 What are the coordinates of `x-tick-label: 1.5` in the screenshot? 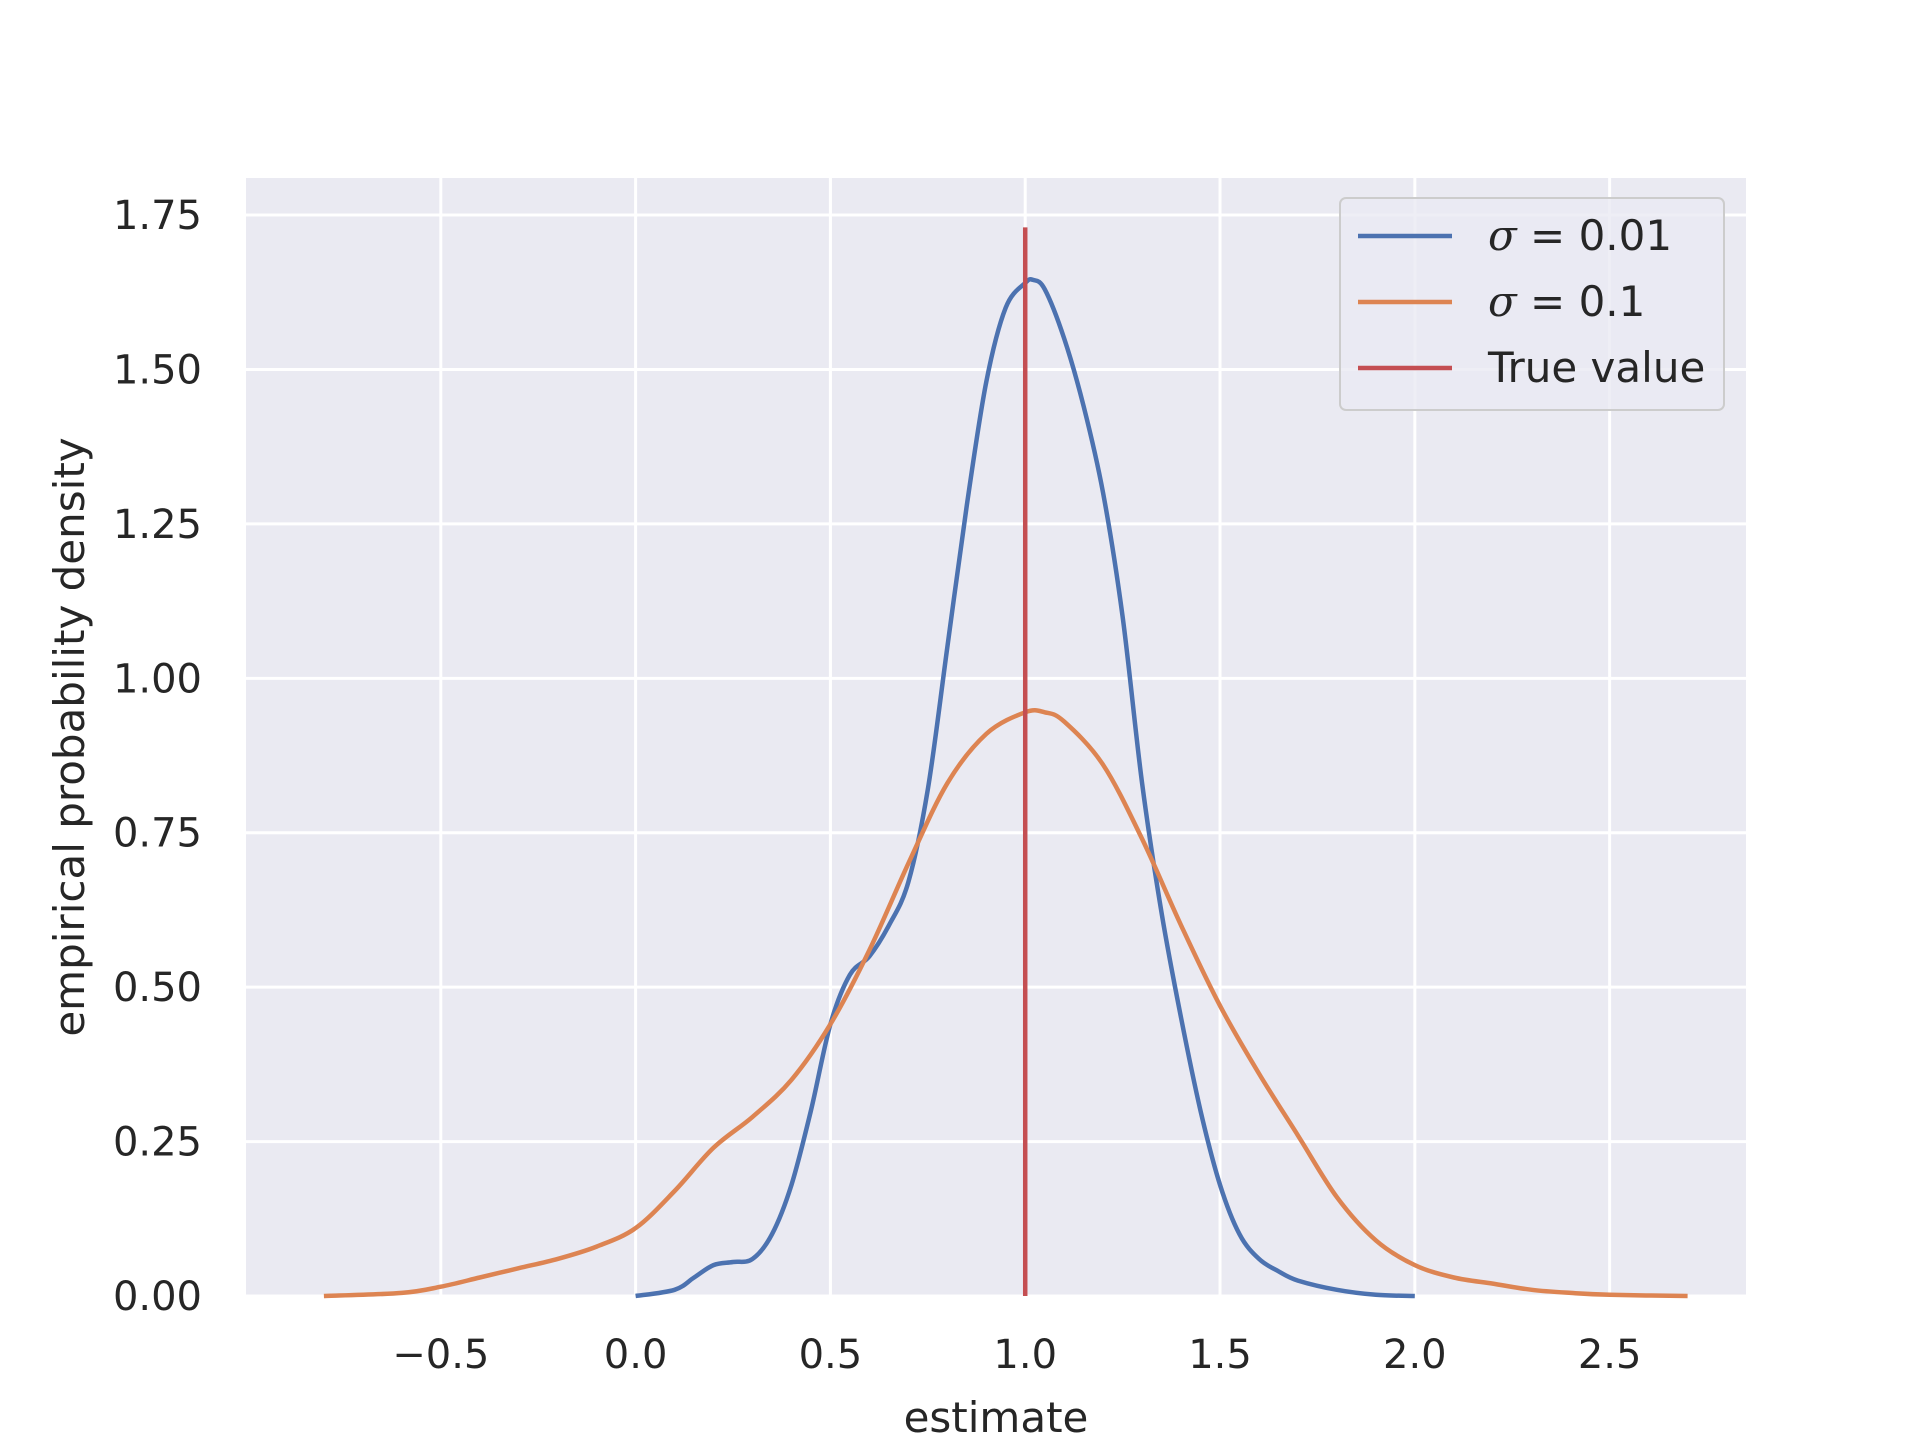 It's located at (1220, 1355).